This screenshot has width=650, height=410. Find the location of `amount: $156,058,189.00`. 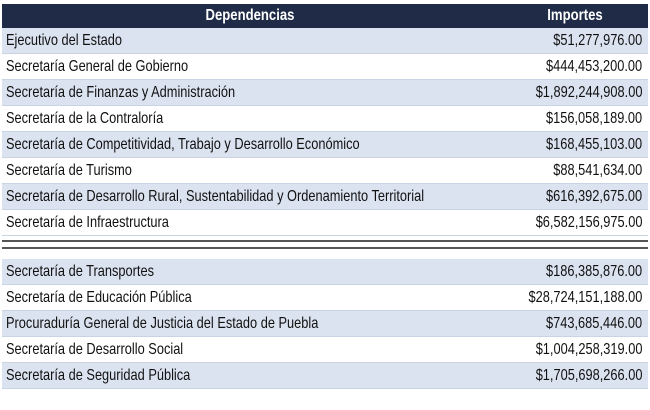

amount: $156,058,189.00 is located at coordinates (593, 118).